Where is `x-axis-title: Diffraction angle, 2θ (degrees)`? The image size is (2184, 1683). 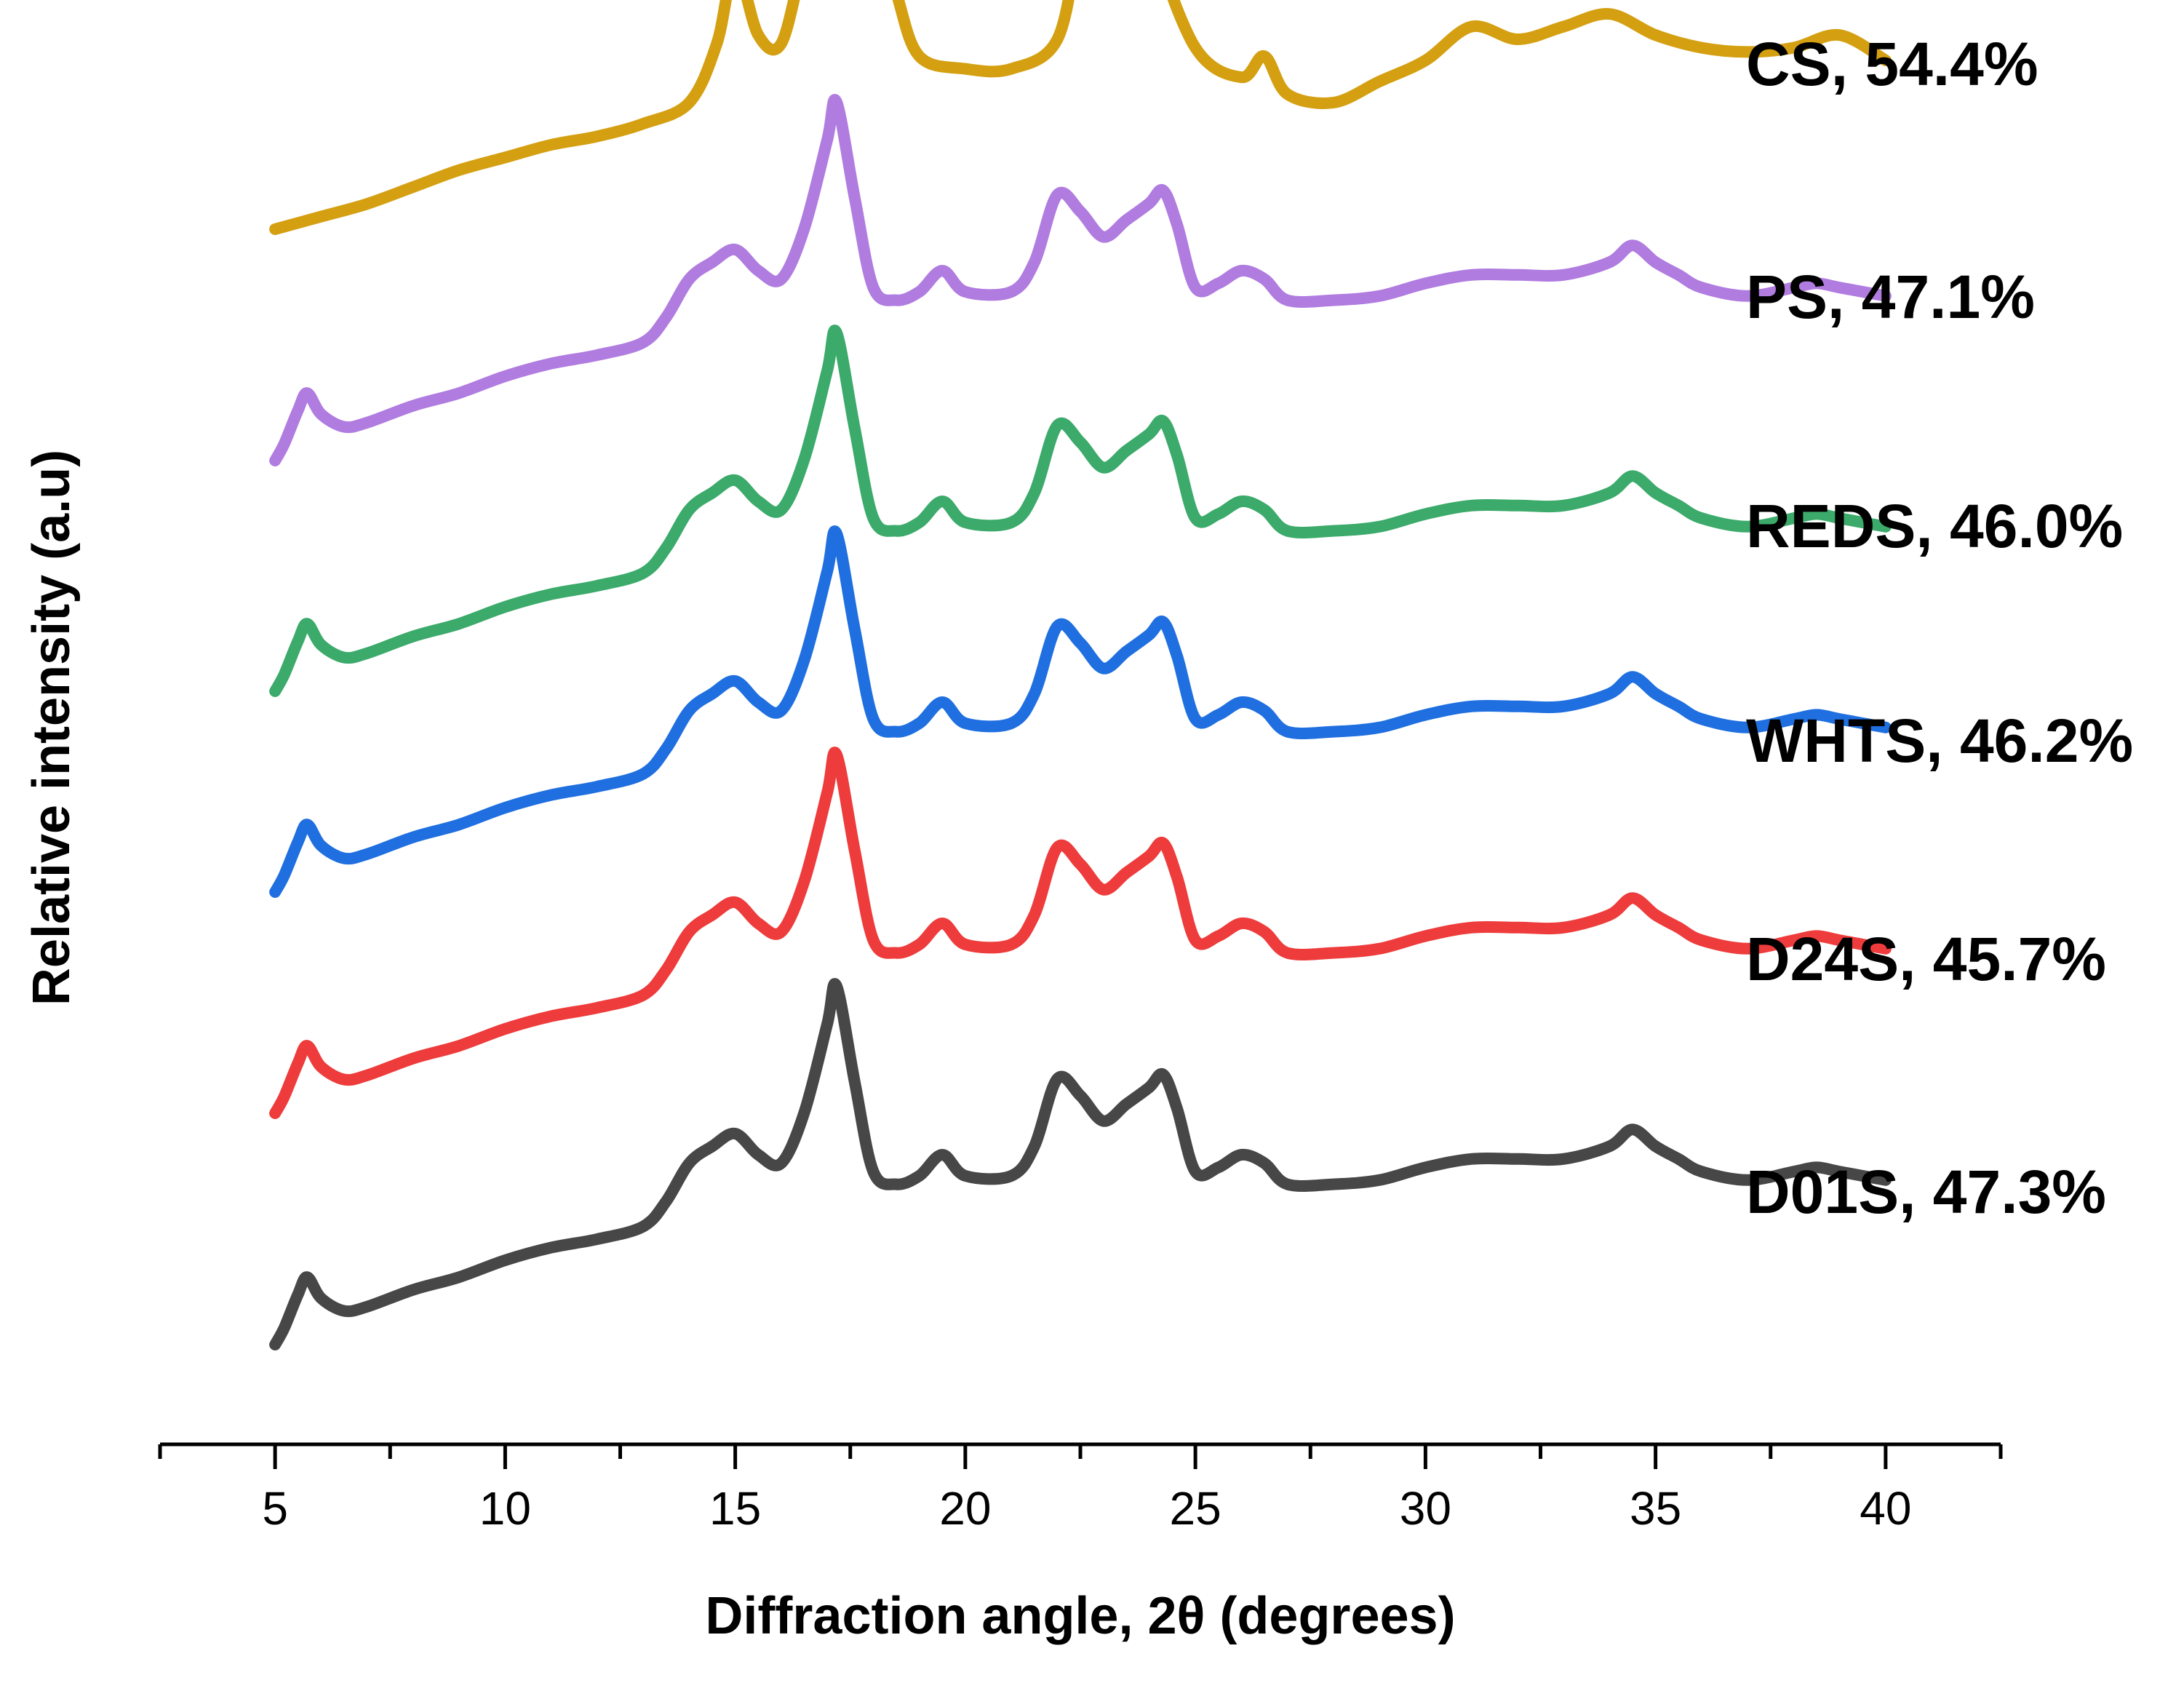 x-axis-title: Diffraction angle, 2θ (degrees) is located at coordinates (1080, 1616).